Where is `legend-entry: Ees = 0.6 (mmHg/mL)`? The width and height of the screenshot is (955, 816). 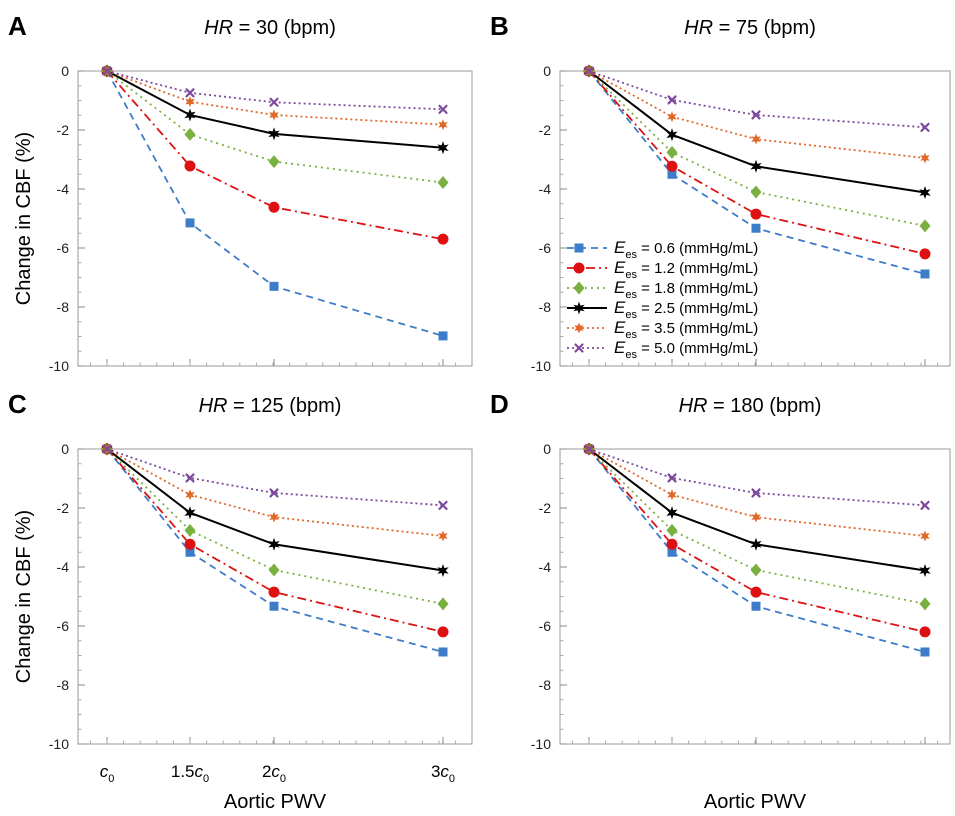
legend-entry: Ees = 0.6 (mmHg/mL) is located at coordinates (662, 249).